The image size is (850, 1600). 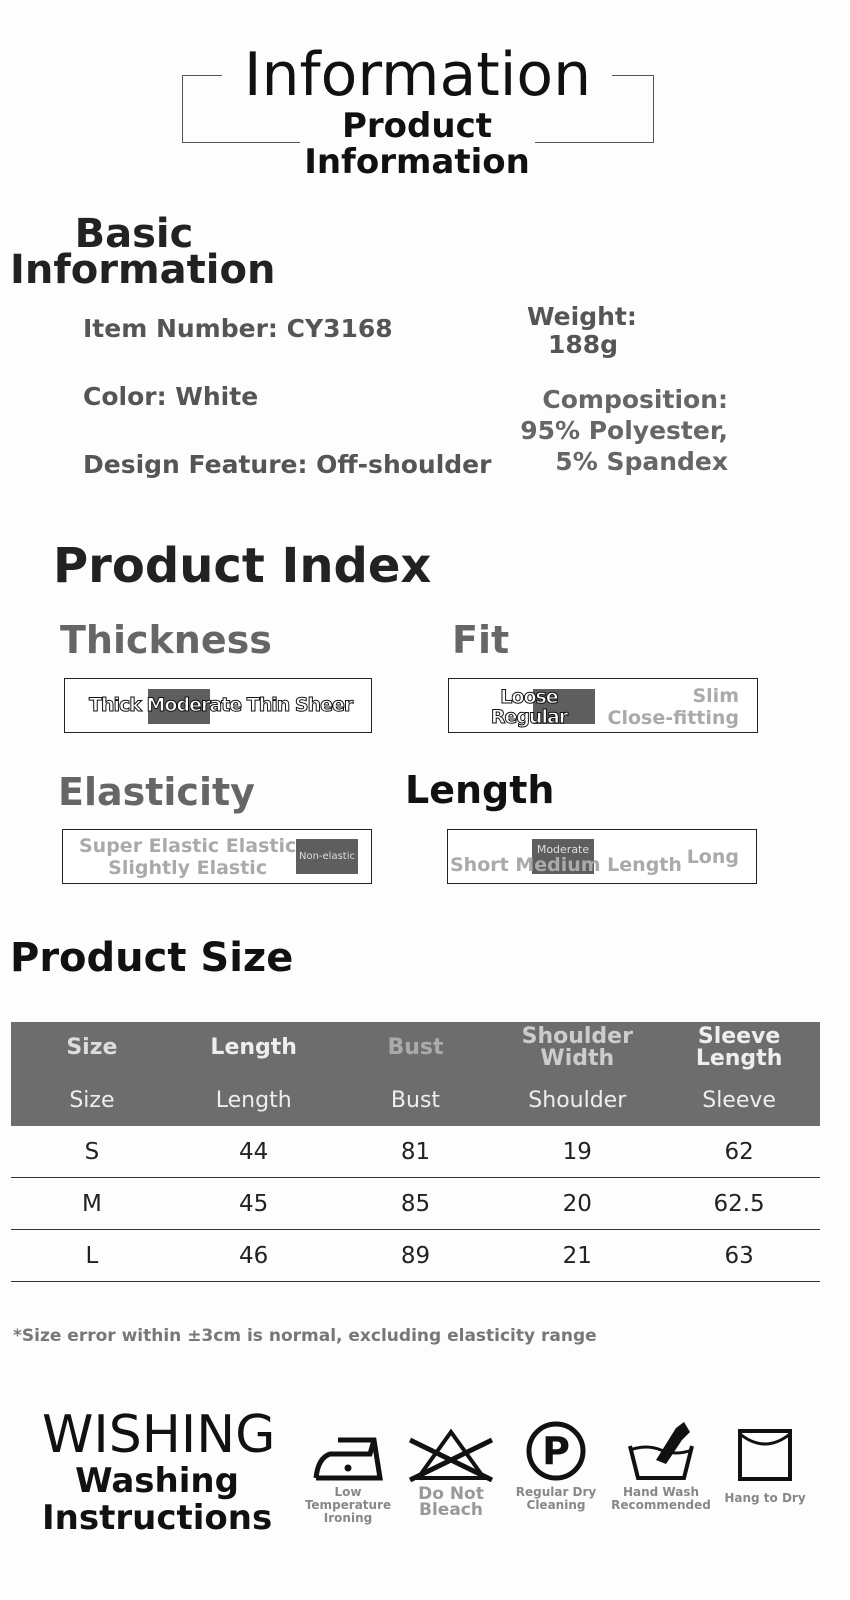 I want to click on size-table-header: Size Length Bust Shoulder Sleeve, so click(x=415, y=1100).